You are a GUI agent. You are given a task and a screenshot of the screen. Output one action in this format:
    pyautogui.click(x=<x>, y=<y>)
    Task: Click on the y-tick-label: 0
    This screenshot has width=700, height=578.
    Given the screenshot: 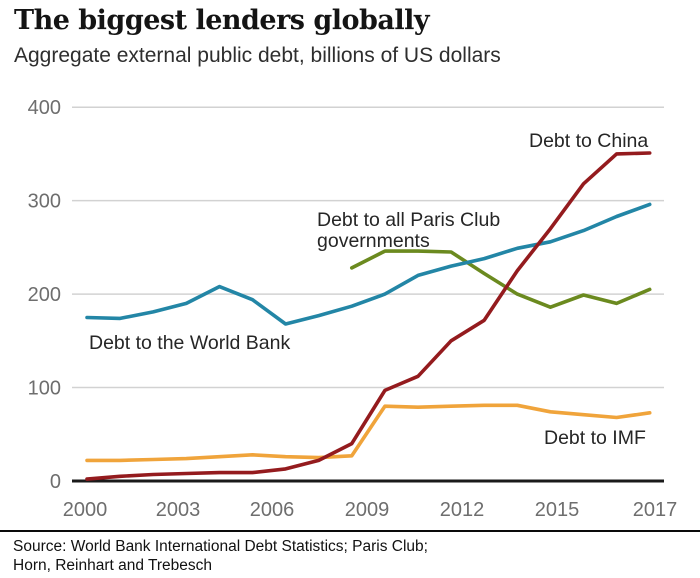 What is the action you would take?
    pyautogui.click(x=55, y=482)
    